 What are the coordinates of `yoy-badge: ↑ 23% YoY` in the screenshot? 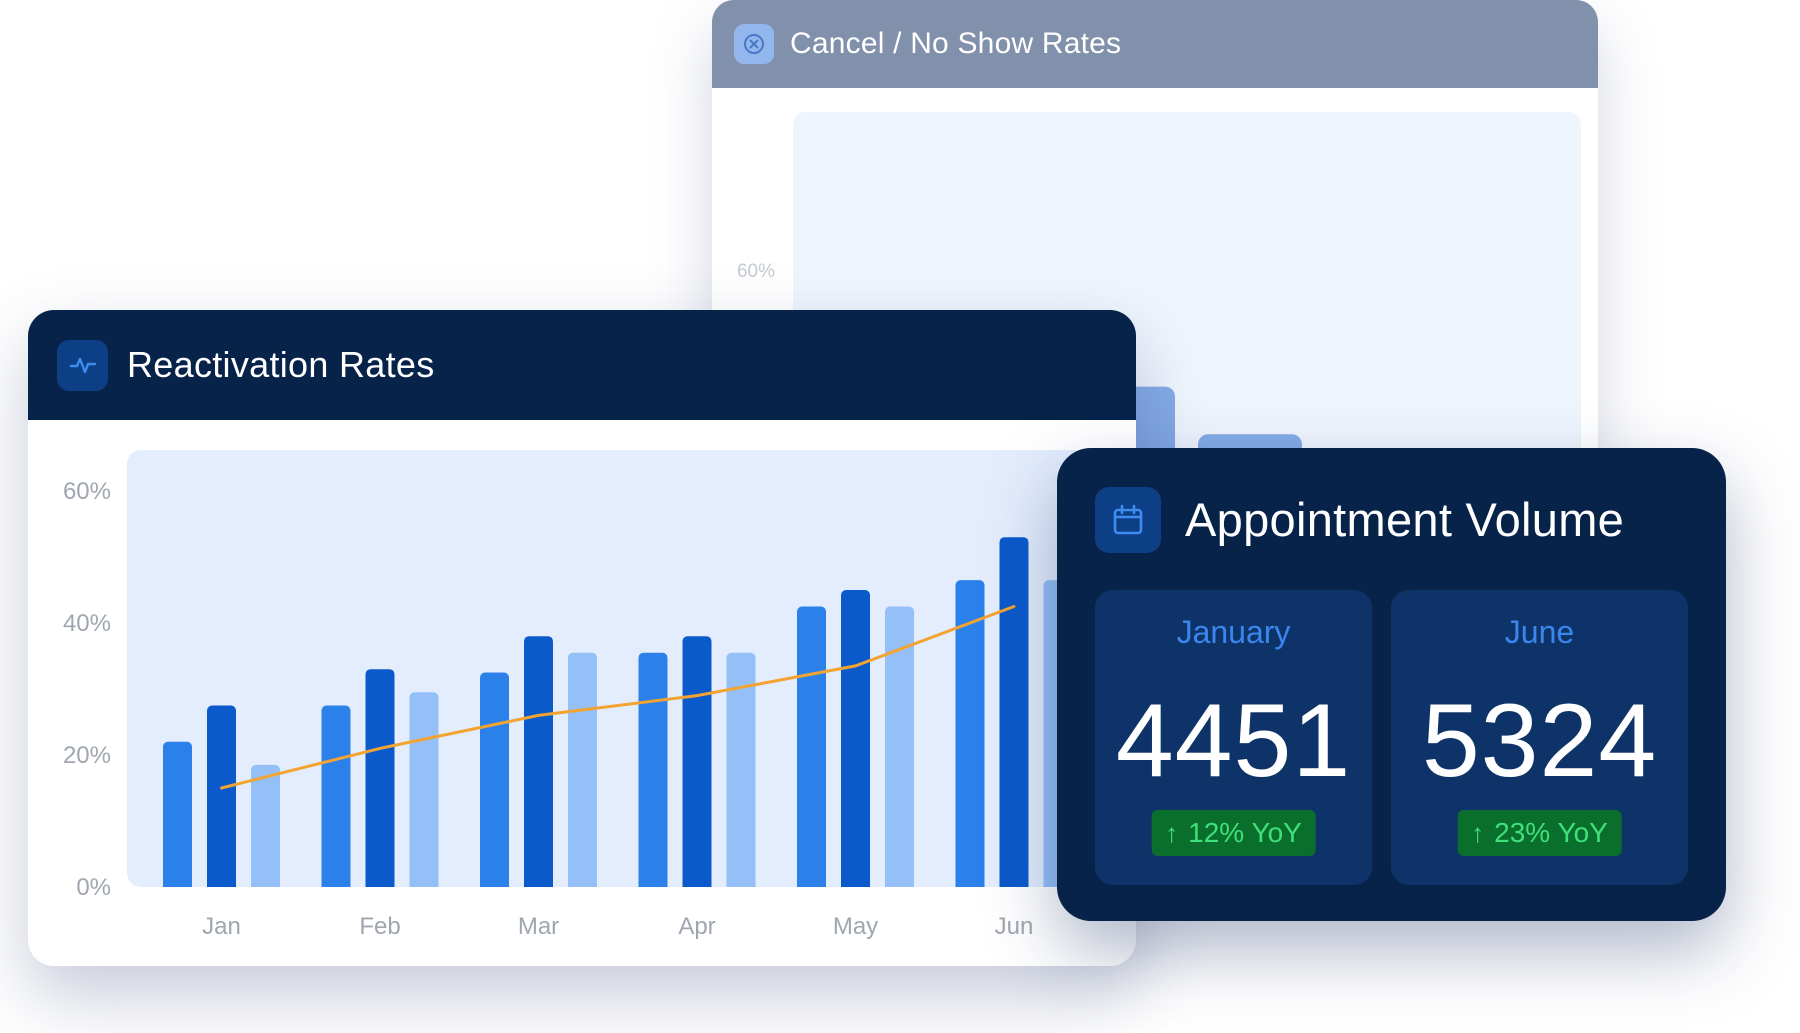 It's located at (1539, 833).